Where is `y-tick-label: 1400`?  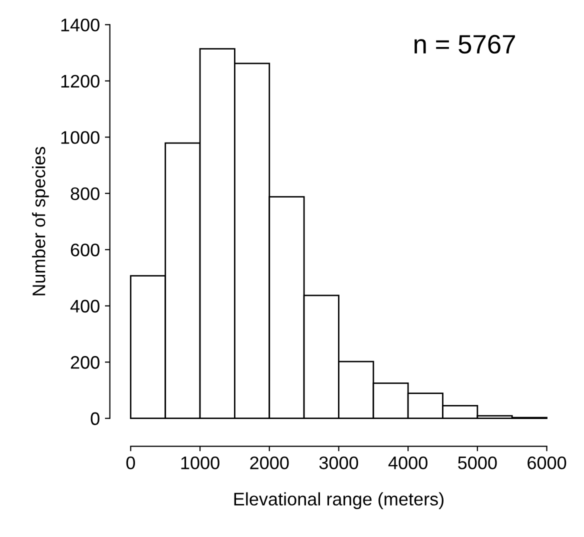 y-tick-label: 1400 is located at coordinates (80, 25).